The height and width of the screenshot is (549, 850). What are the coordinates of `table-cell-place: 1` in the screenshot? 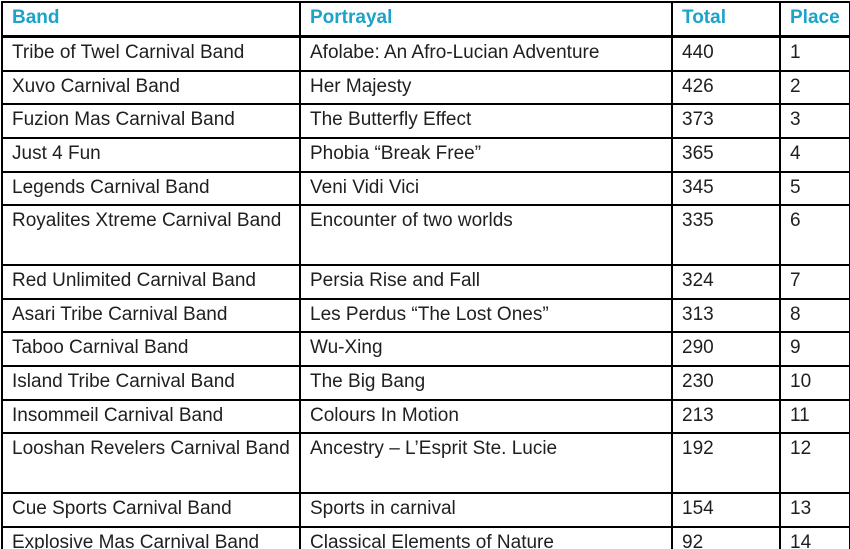 It's located at (814, 53).